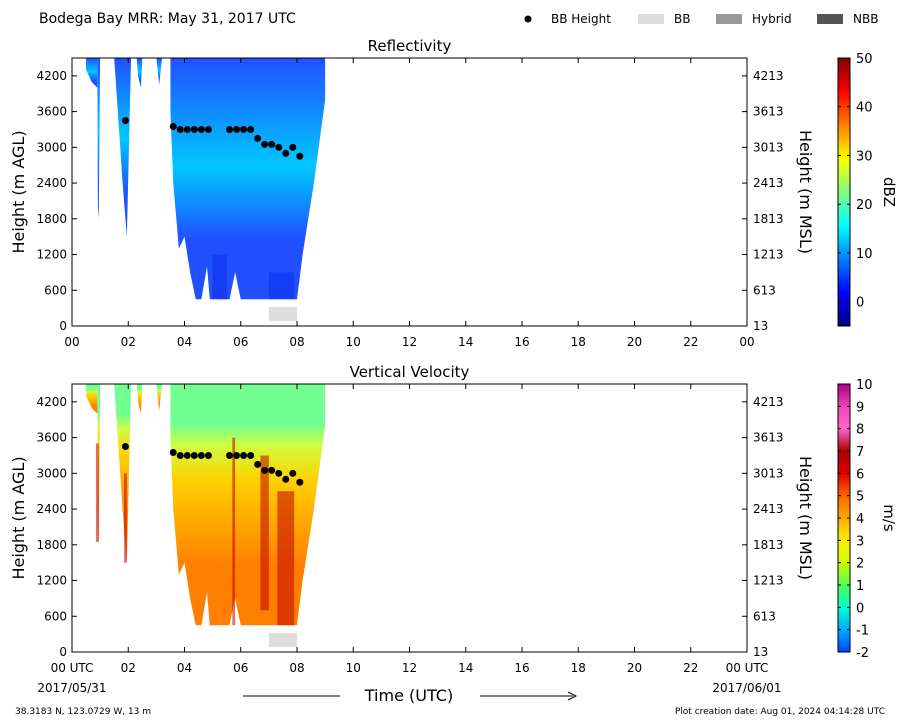 Image resolution: width=900 pixels, height=725 pixels. I want to click on colorbar-tick-label: 6, so click(860, 474).